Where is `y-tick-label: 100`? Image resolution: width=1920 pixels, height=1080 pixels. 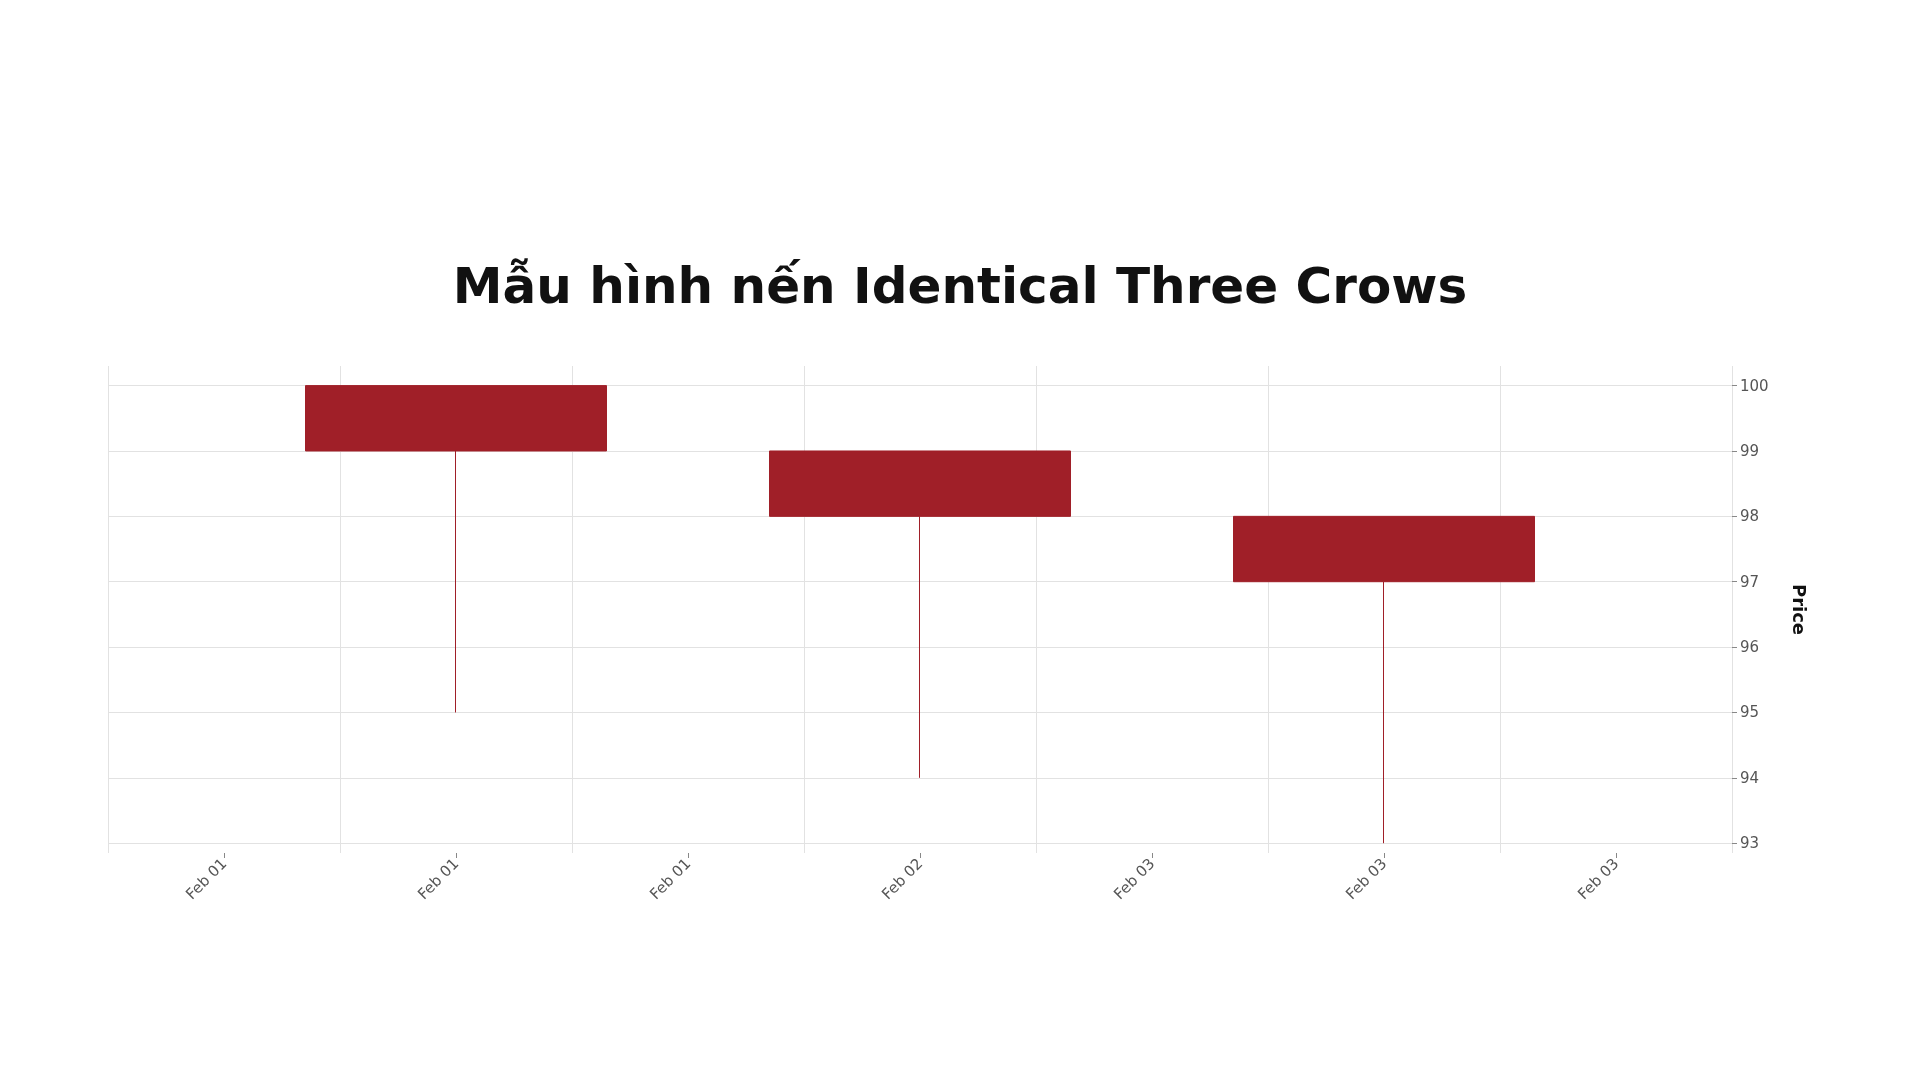 y-tick-label: 100 is located at coordinates (1754, 385).